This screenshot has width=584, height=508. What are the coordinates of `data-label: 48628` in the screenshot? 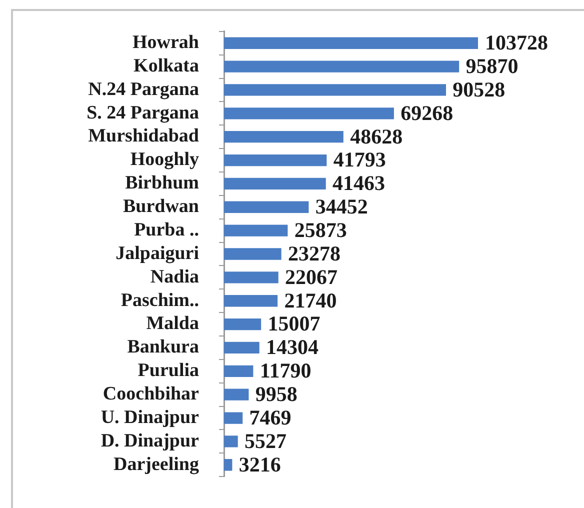 It's located at (376, 136).